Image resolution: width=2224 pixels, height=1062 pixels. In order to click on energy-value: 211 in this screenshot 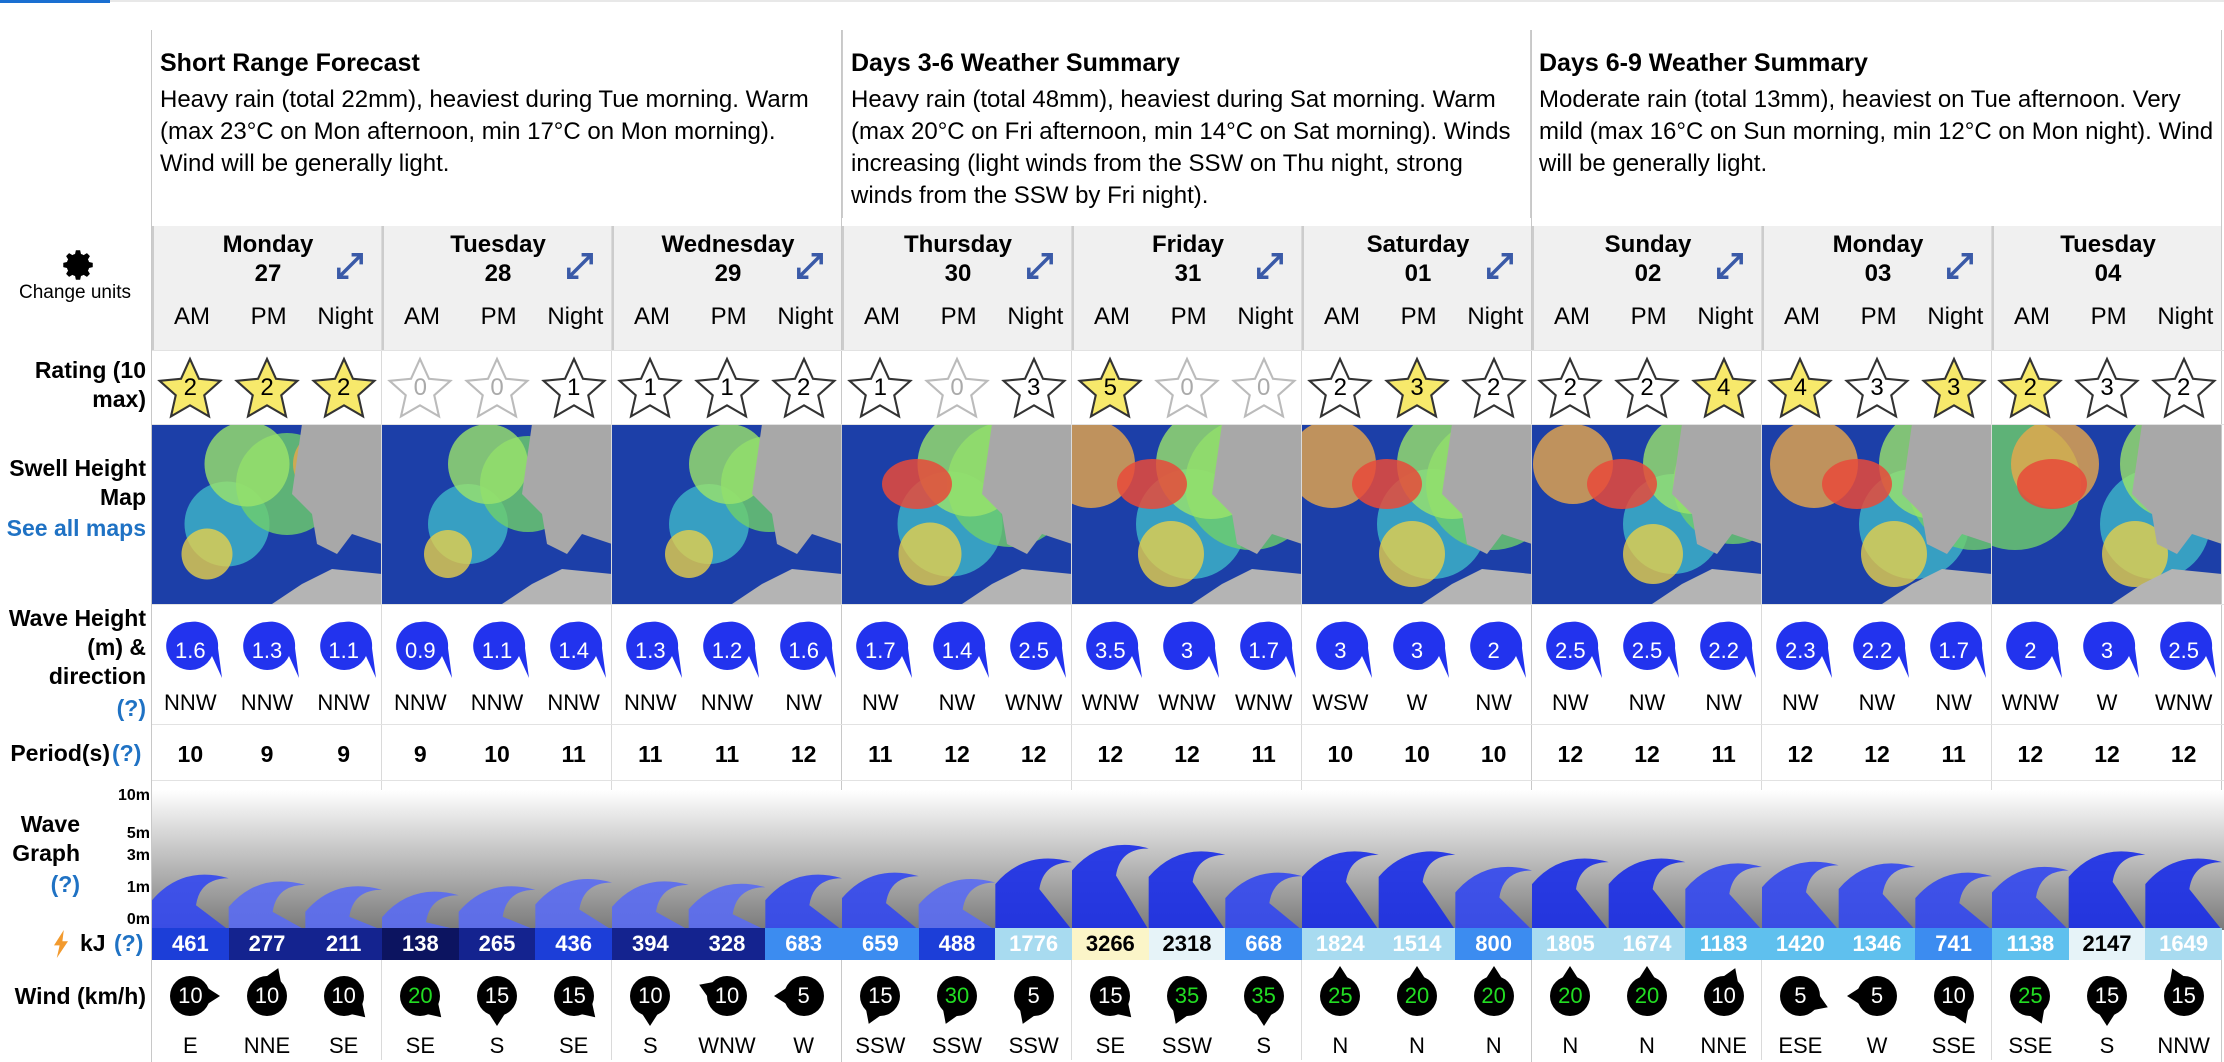, I will do `click(343, 944)`.